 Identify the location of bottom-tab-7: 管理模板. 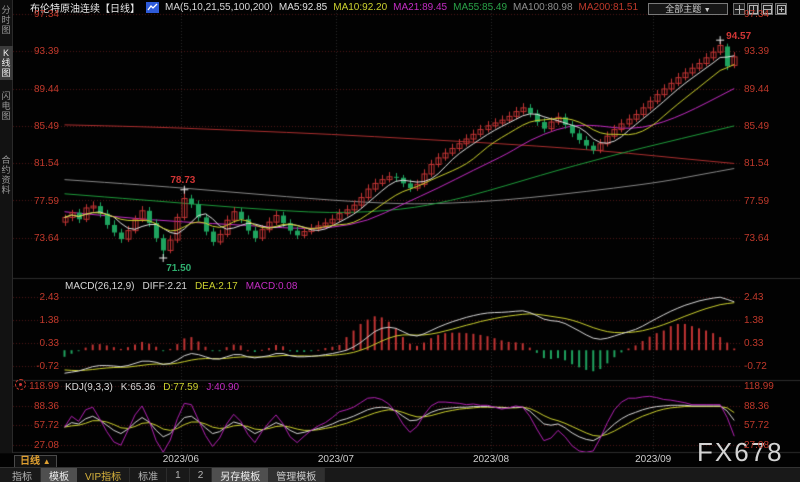
(297, 475).